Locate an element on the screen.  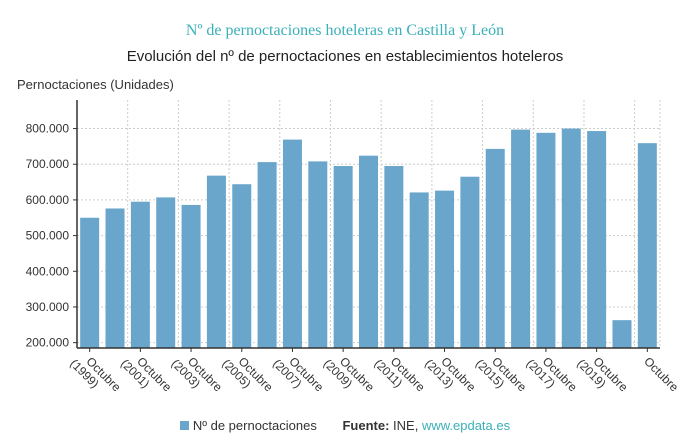
source-text: INE, is located at coordinates (405, 425).